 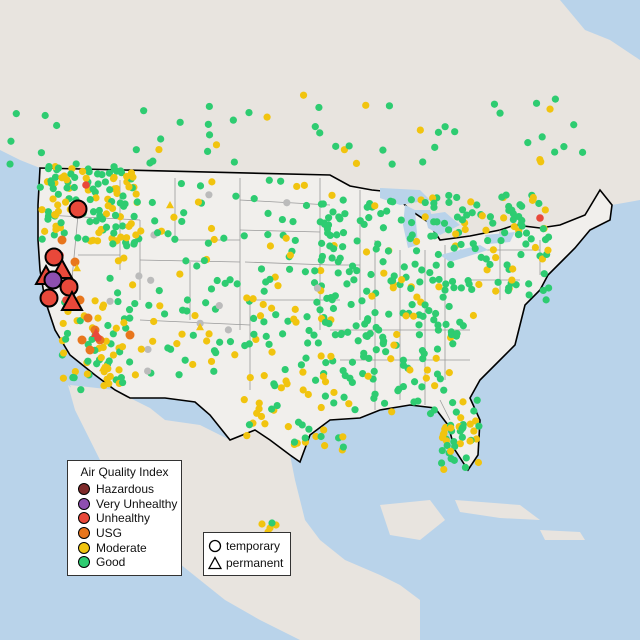 I want to click on monitor-marker-large, so click(x=72, y=300).